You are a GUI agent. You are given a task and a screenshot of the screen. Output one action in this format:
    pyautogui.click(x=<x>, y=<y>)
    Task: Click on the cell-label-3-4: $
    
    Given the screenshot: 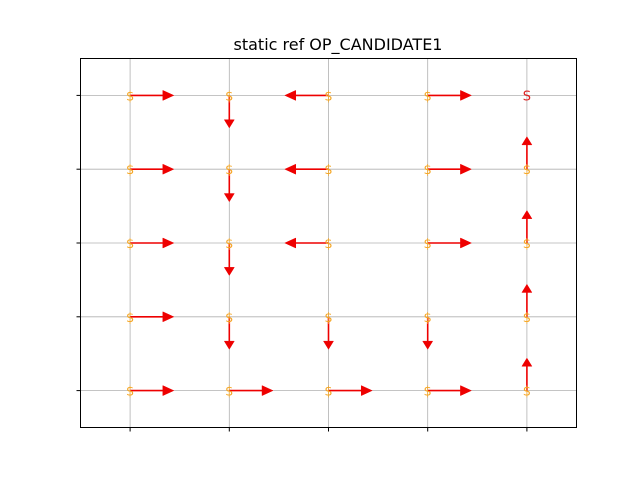 What is the action you would take?
    pyautogui.click(x=428, y=96)
    